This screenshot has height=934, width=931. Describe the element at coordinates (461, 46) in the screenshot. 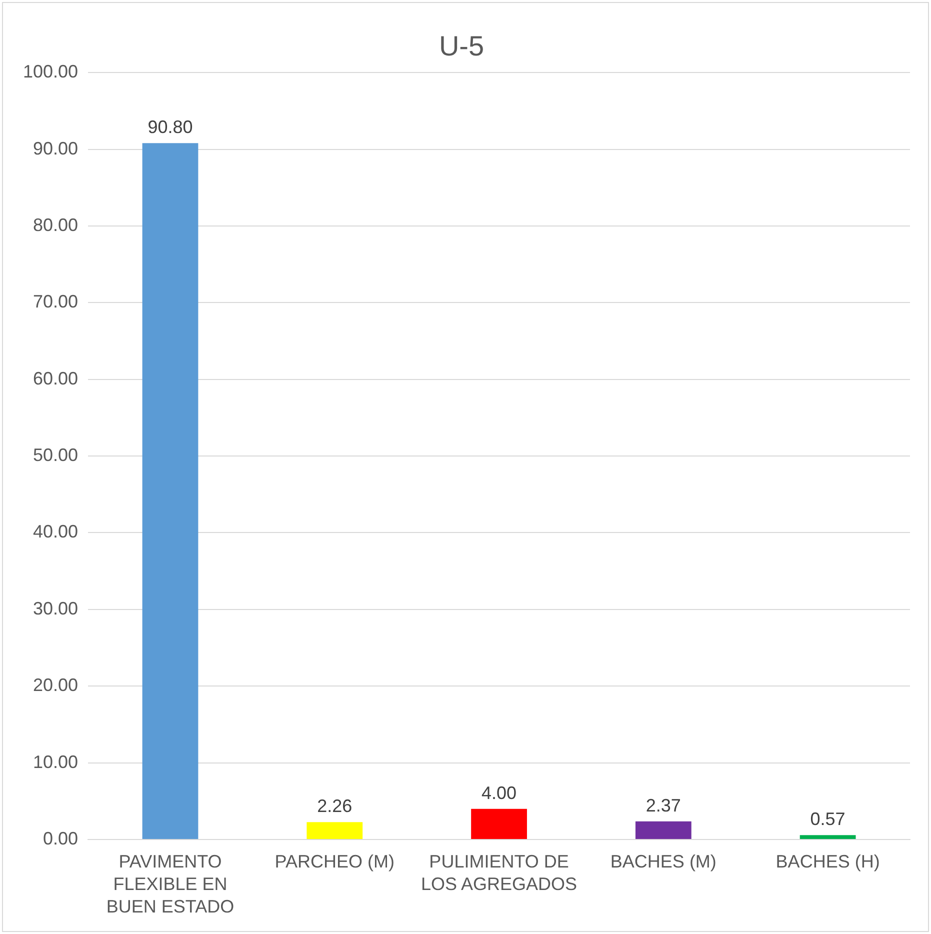

I see `chart-title: U-5` at that location.